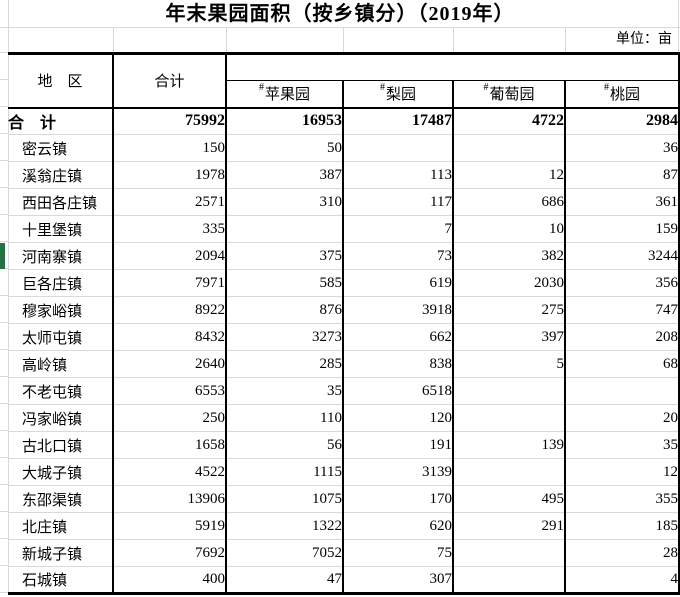  Describe the element at coordinates (170, 553) in the screenshot. I see `value-cell: 7692` at that location.